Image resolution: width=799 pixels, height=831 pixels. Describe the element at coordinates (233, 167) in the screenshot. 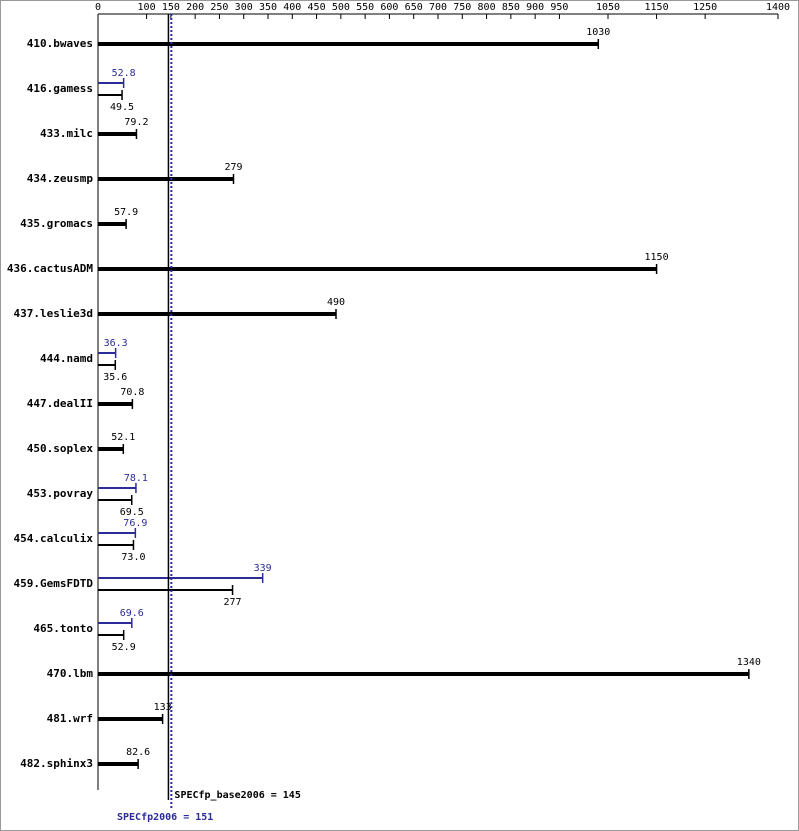

I see `value-label: 279` at that location.